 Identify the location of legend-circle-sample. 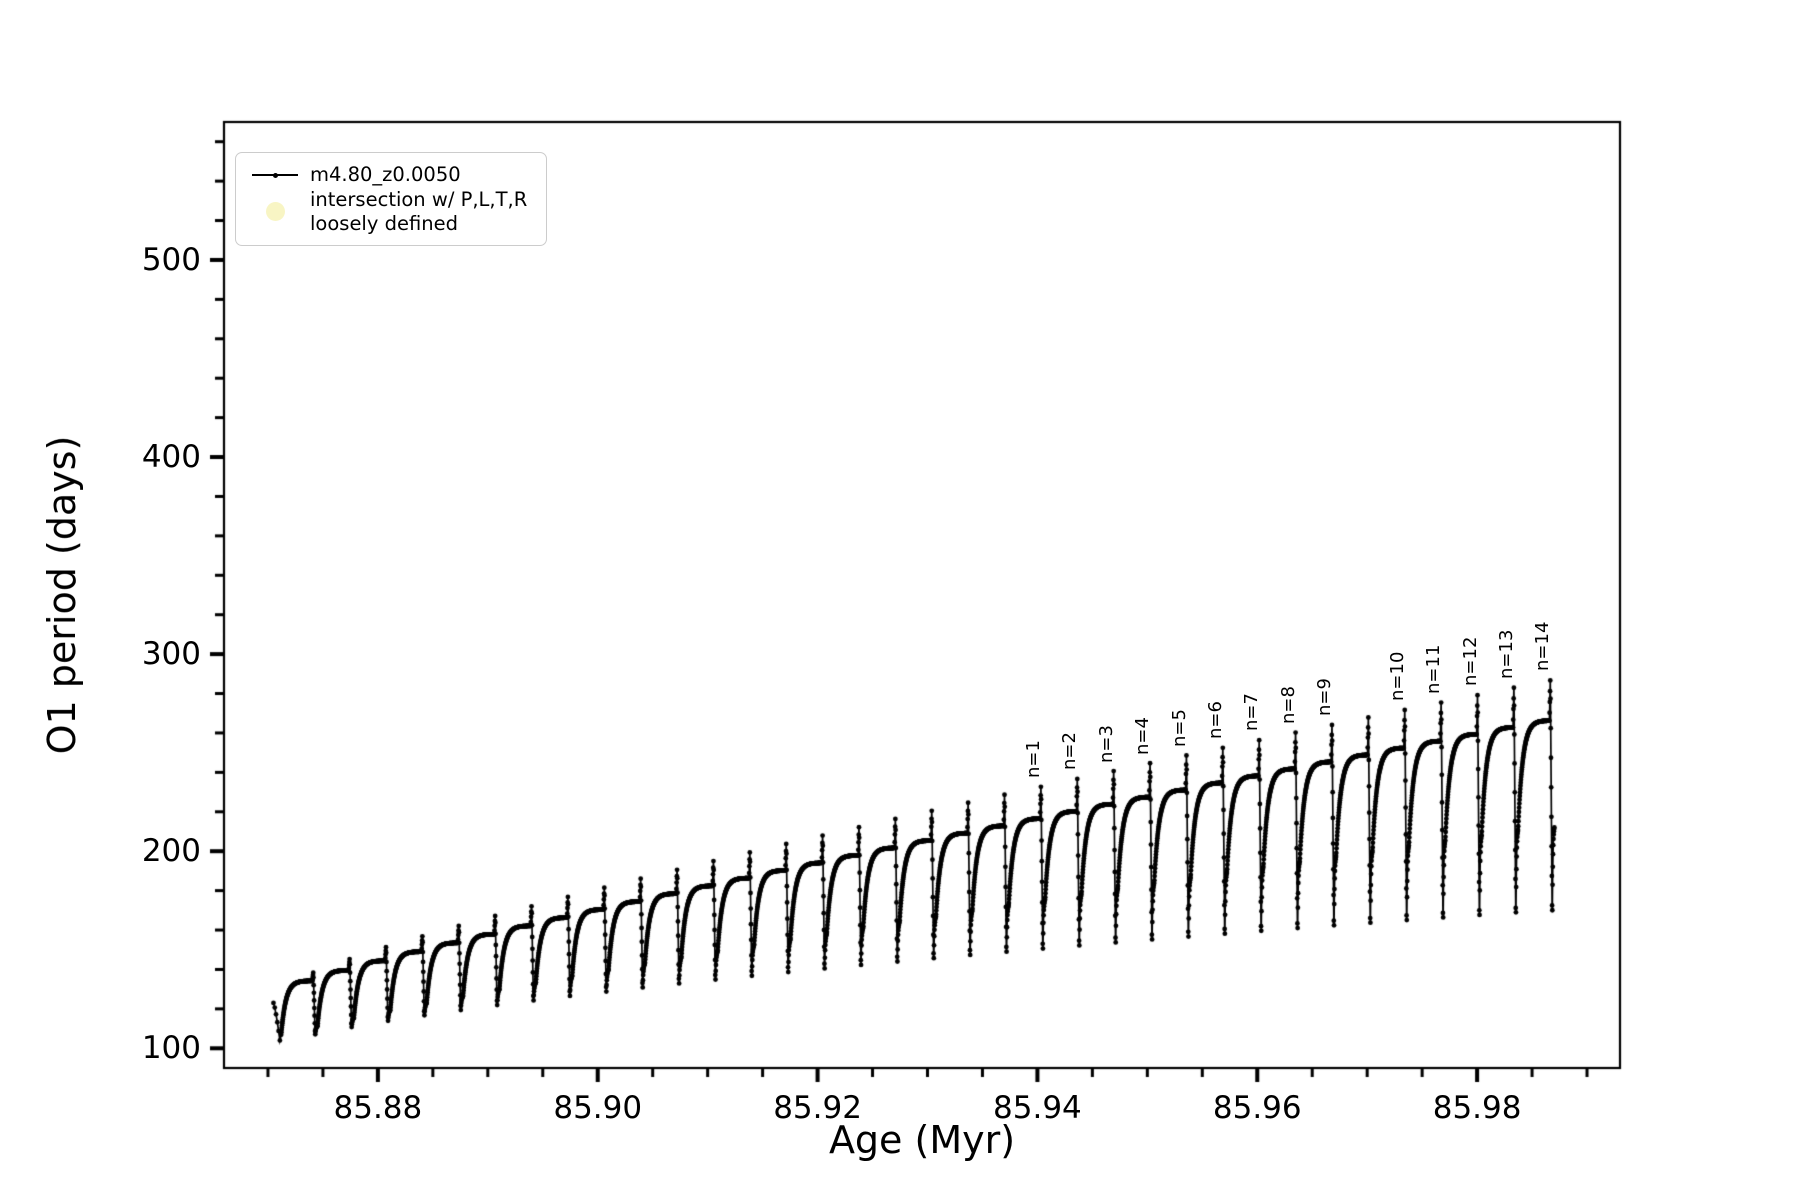
(275, 212).